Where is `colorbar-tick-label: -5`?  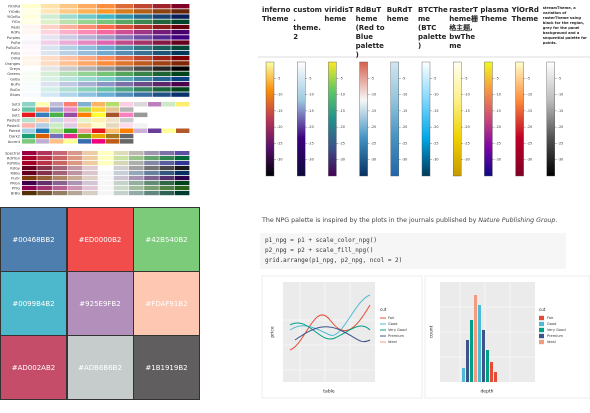 colorbar-tick-label: -5 is located at coordinates (309, 78).